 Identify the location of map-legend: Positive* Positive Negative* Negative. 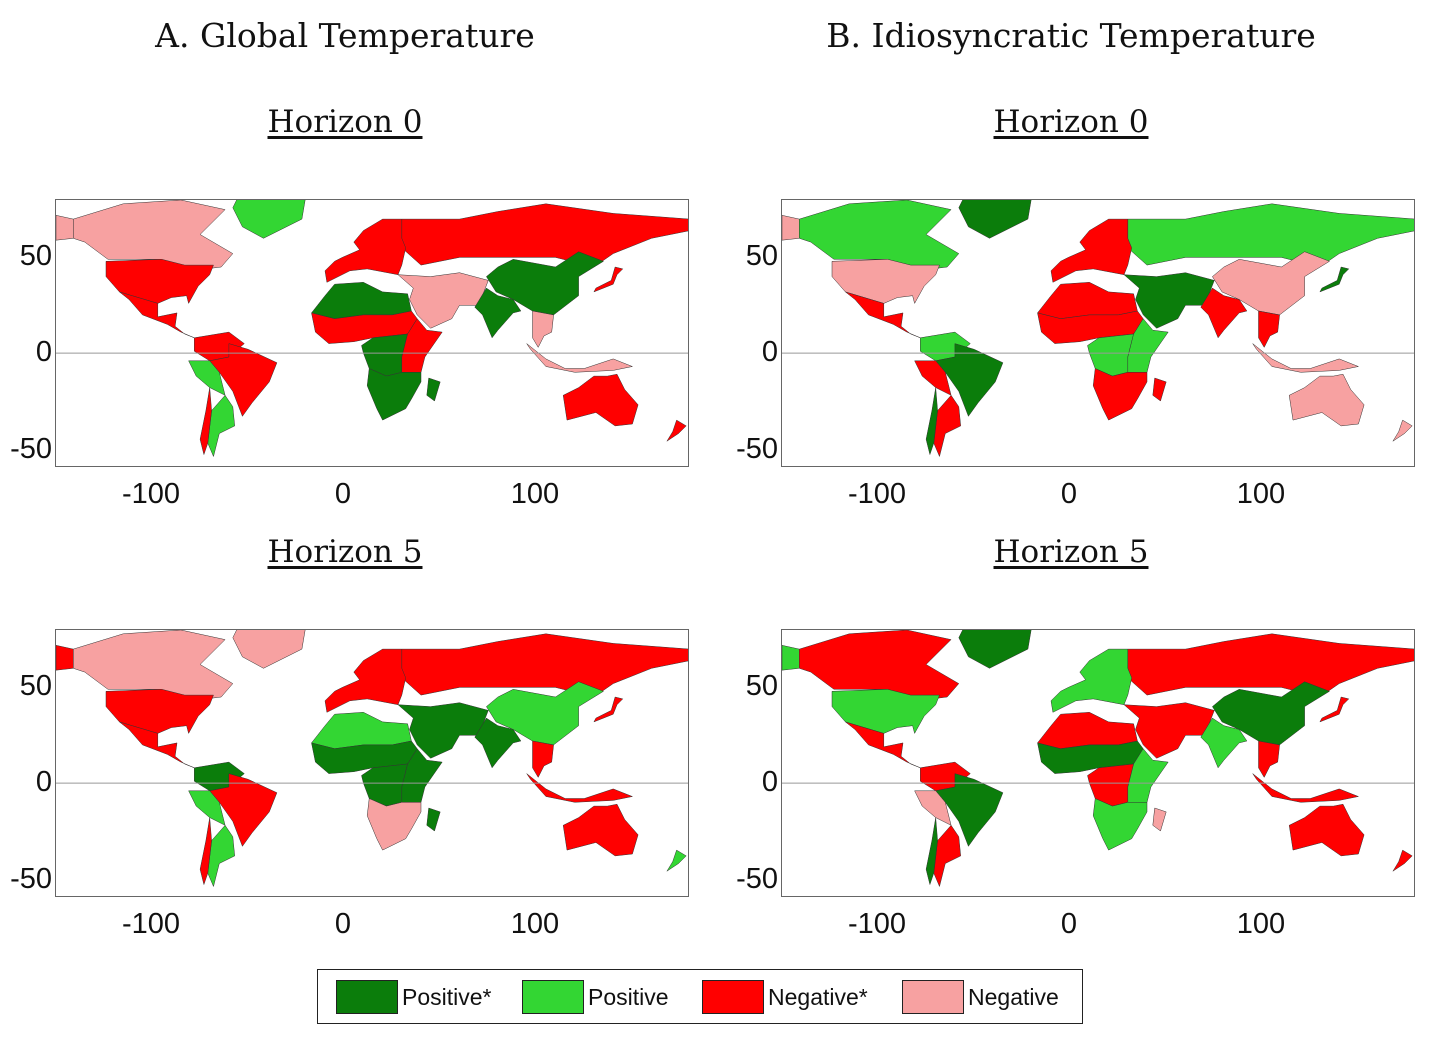
(700, 996).